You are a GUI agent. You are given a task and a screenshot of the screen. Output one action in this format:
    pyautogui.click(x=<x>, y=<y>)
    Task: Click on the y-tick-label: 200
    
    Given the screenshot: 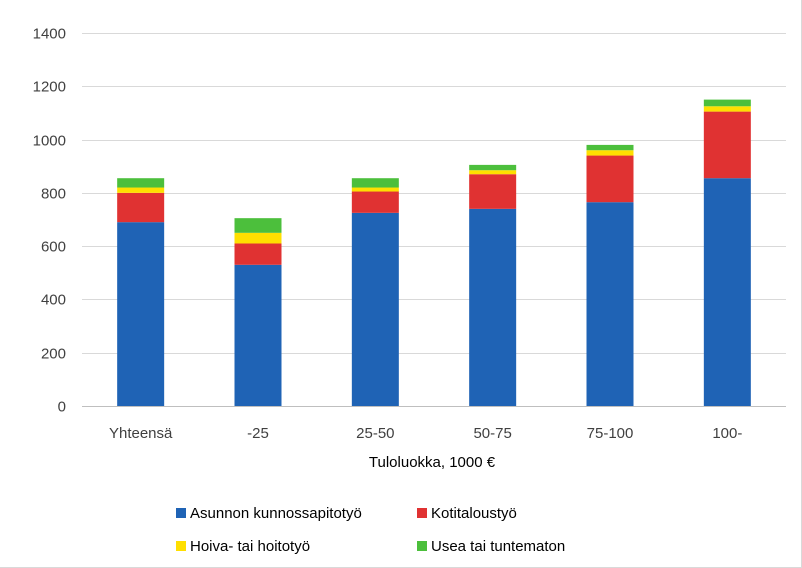 What is the action you would take?
    pyautogui.click(x=53, y=354)
    